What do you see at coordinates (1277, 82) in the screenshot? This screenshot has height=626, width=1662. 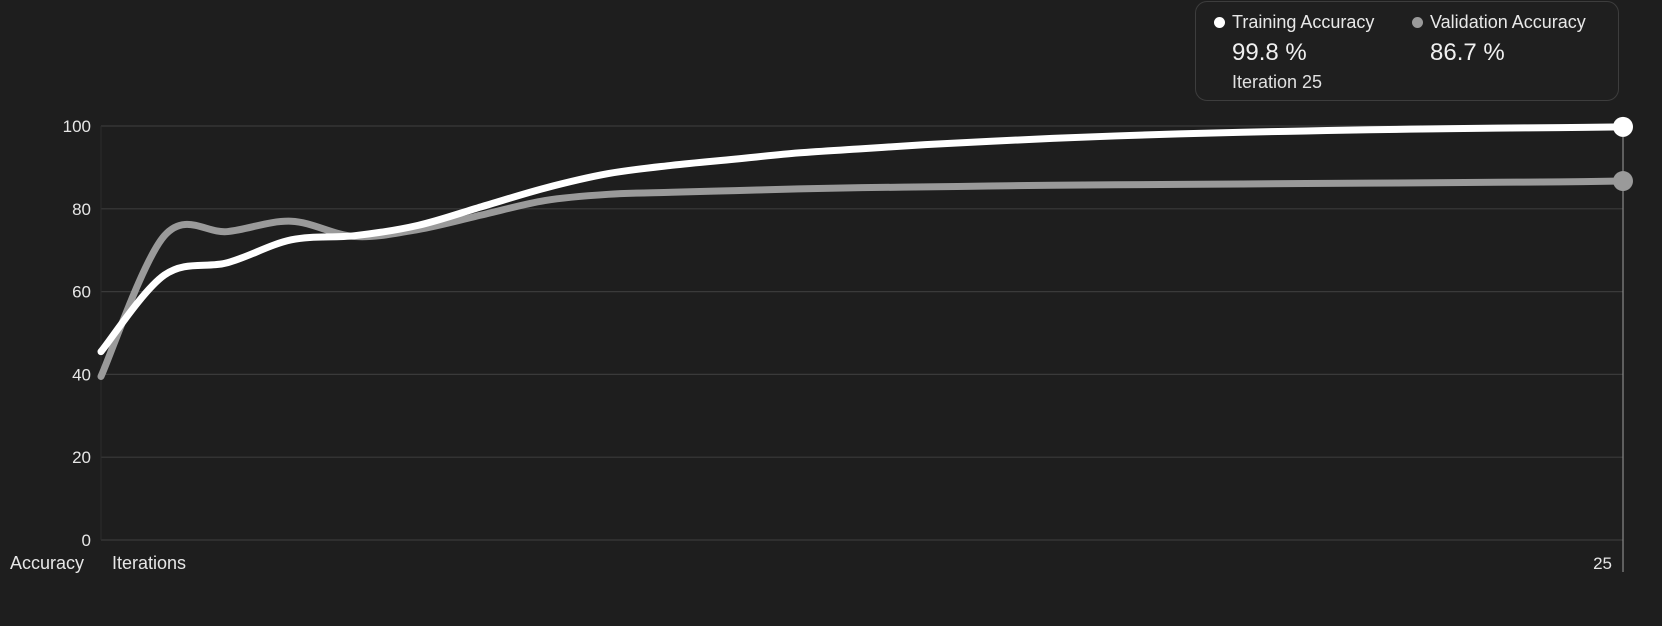 I see `tooltip-iteration: Iteration 25` at bounding box center [1277, 82].